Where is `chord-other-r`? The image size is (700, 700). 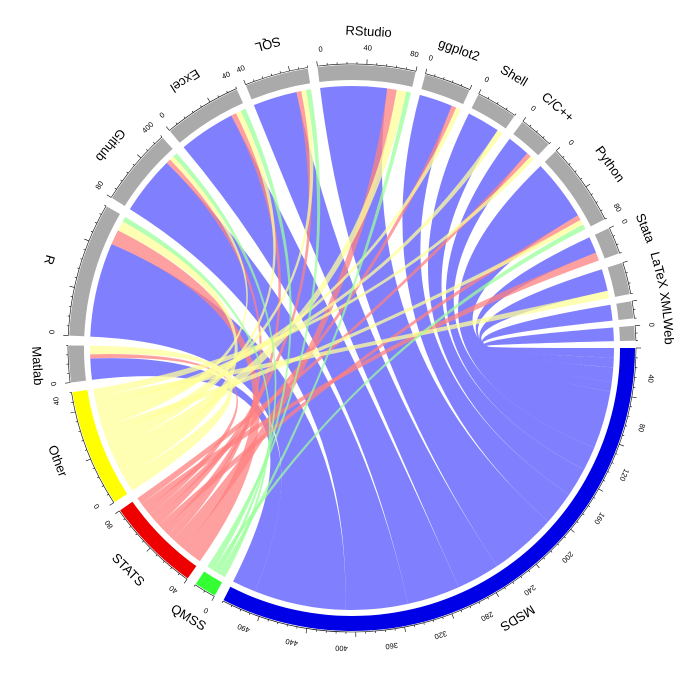 chord-other-r is located at coordinates (177, 349).